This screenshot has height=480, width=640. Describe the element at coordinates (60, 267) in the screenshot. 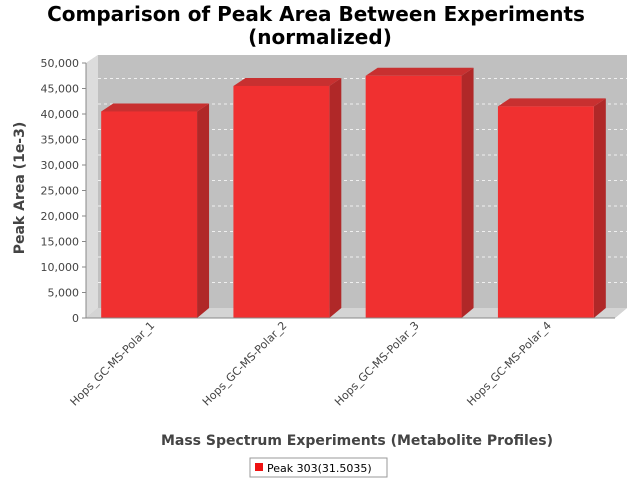

I see `y-tick-label: 10,000` at that location.